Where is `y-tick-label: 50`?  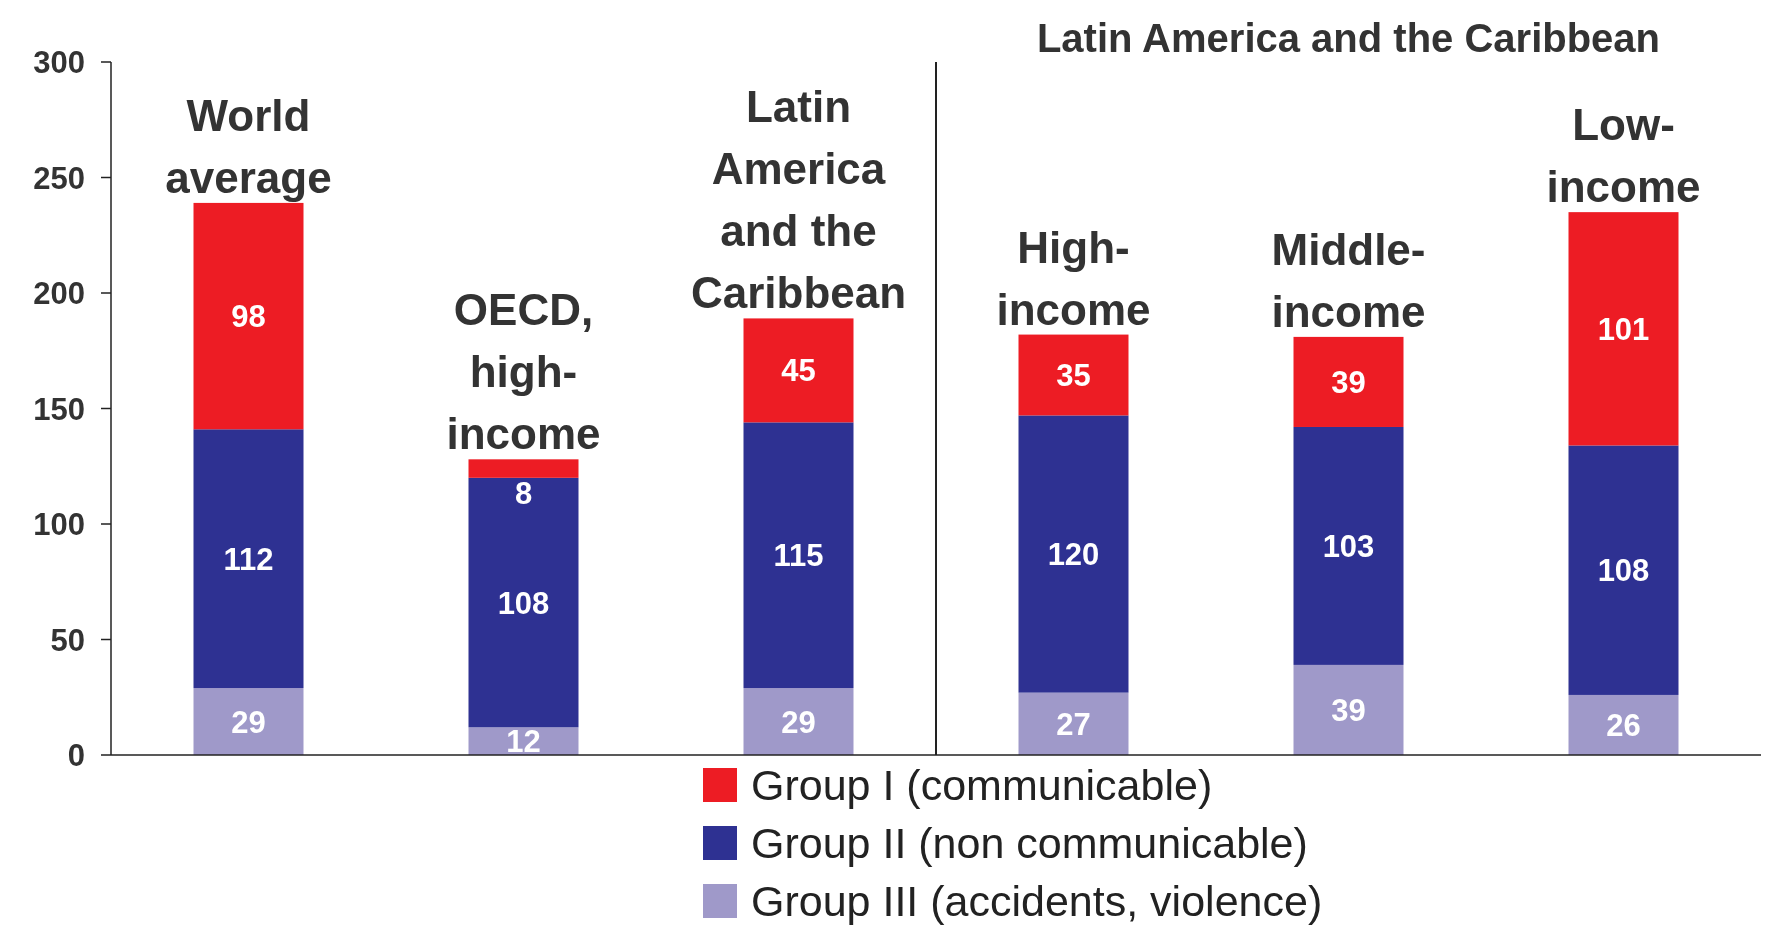
y-tick-label: 50 is located at coordinates (67, 640).